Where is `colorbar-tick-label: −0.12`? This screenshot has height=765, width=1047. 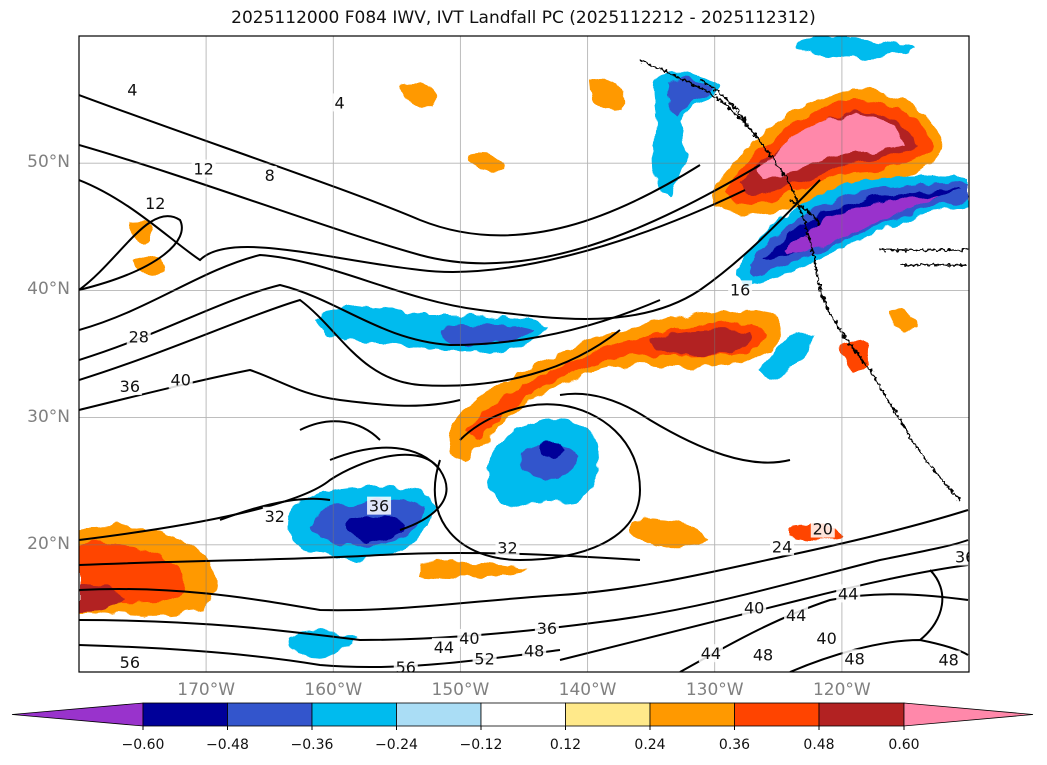 colorbar-tick-label: −0.12 is located at coordinates (481, 745).